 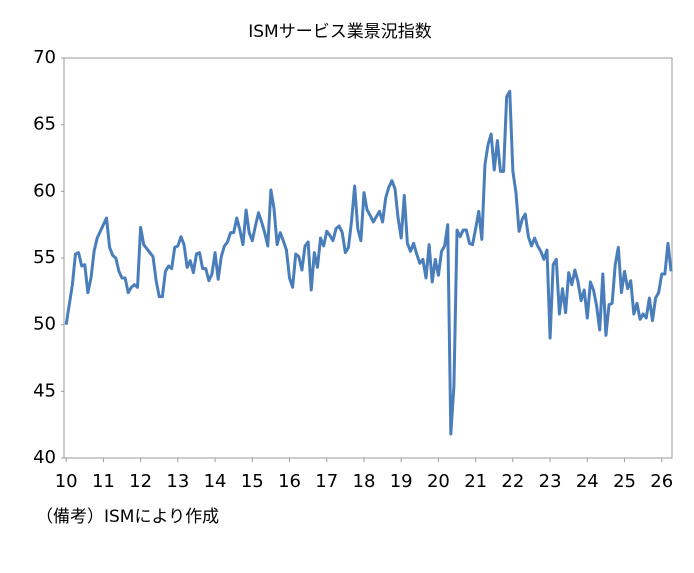 What do you see at coordinates (512, 481) in the screenshot?
I see `x-tick-label: 22` at bounding box center [512, 481].